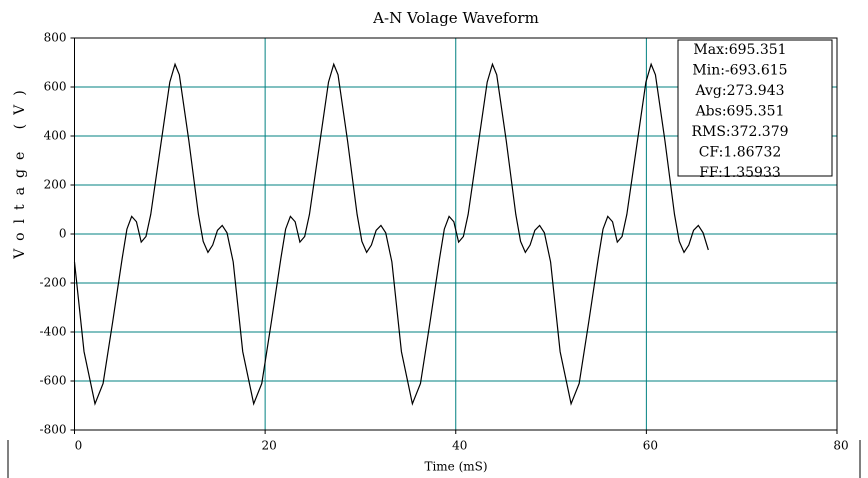 This screenshot has height=478, width=868. I want to click on stats-box, so click(755, 108).